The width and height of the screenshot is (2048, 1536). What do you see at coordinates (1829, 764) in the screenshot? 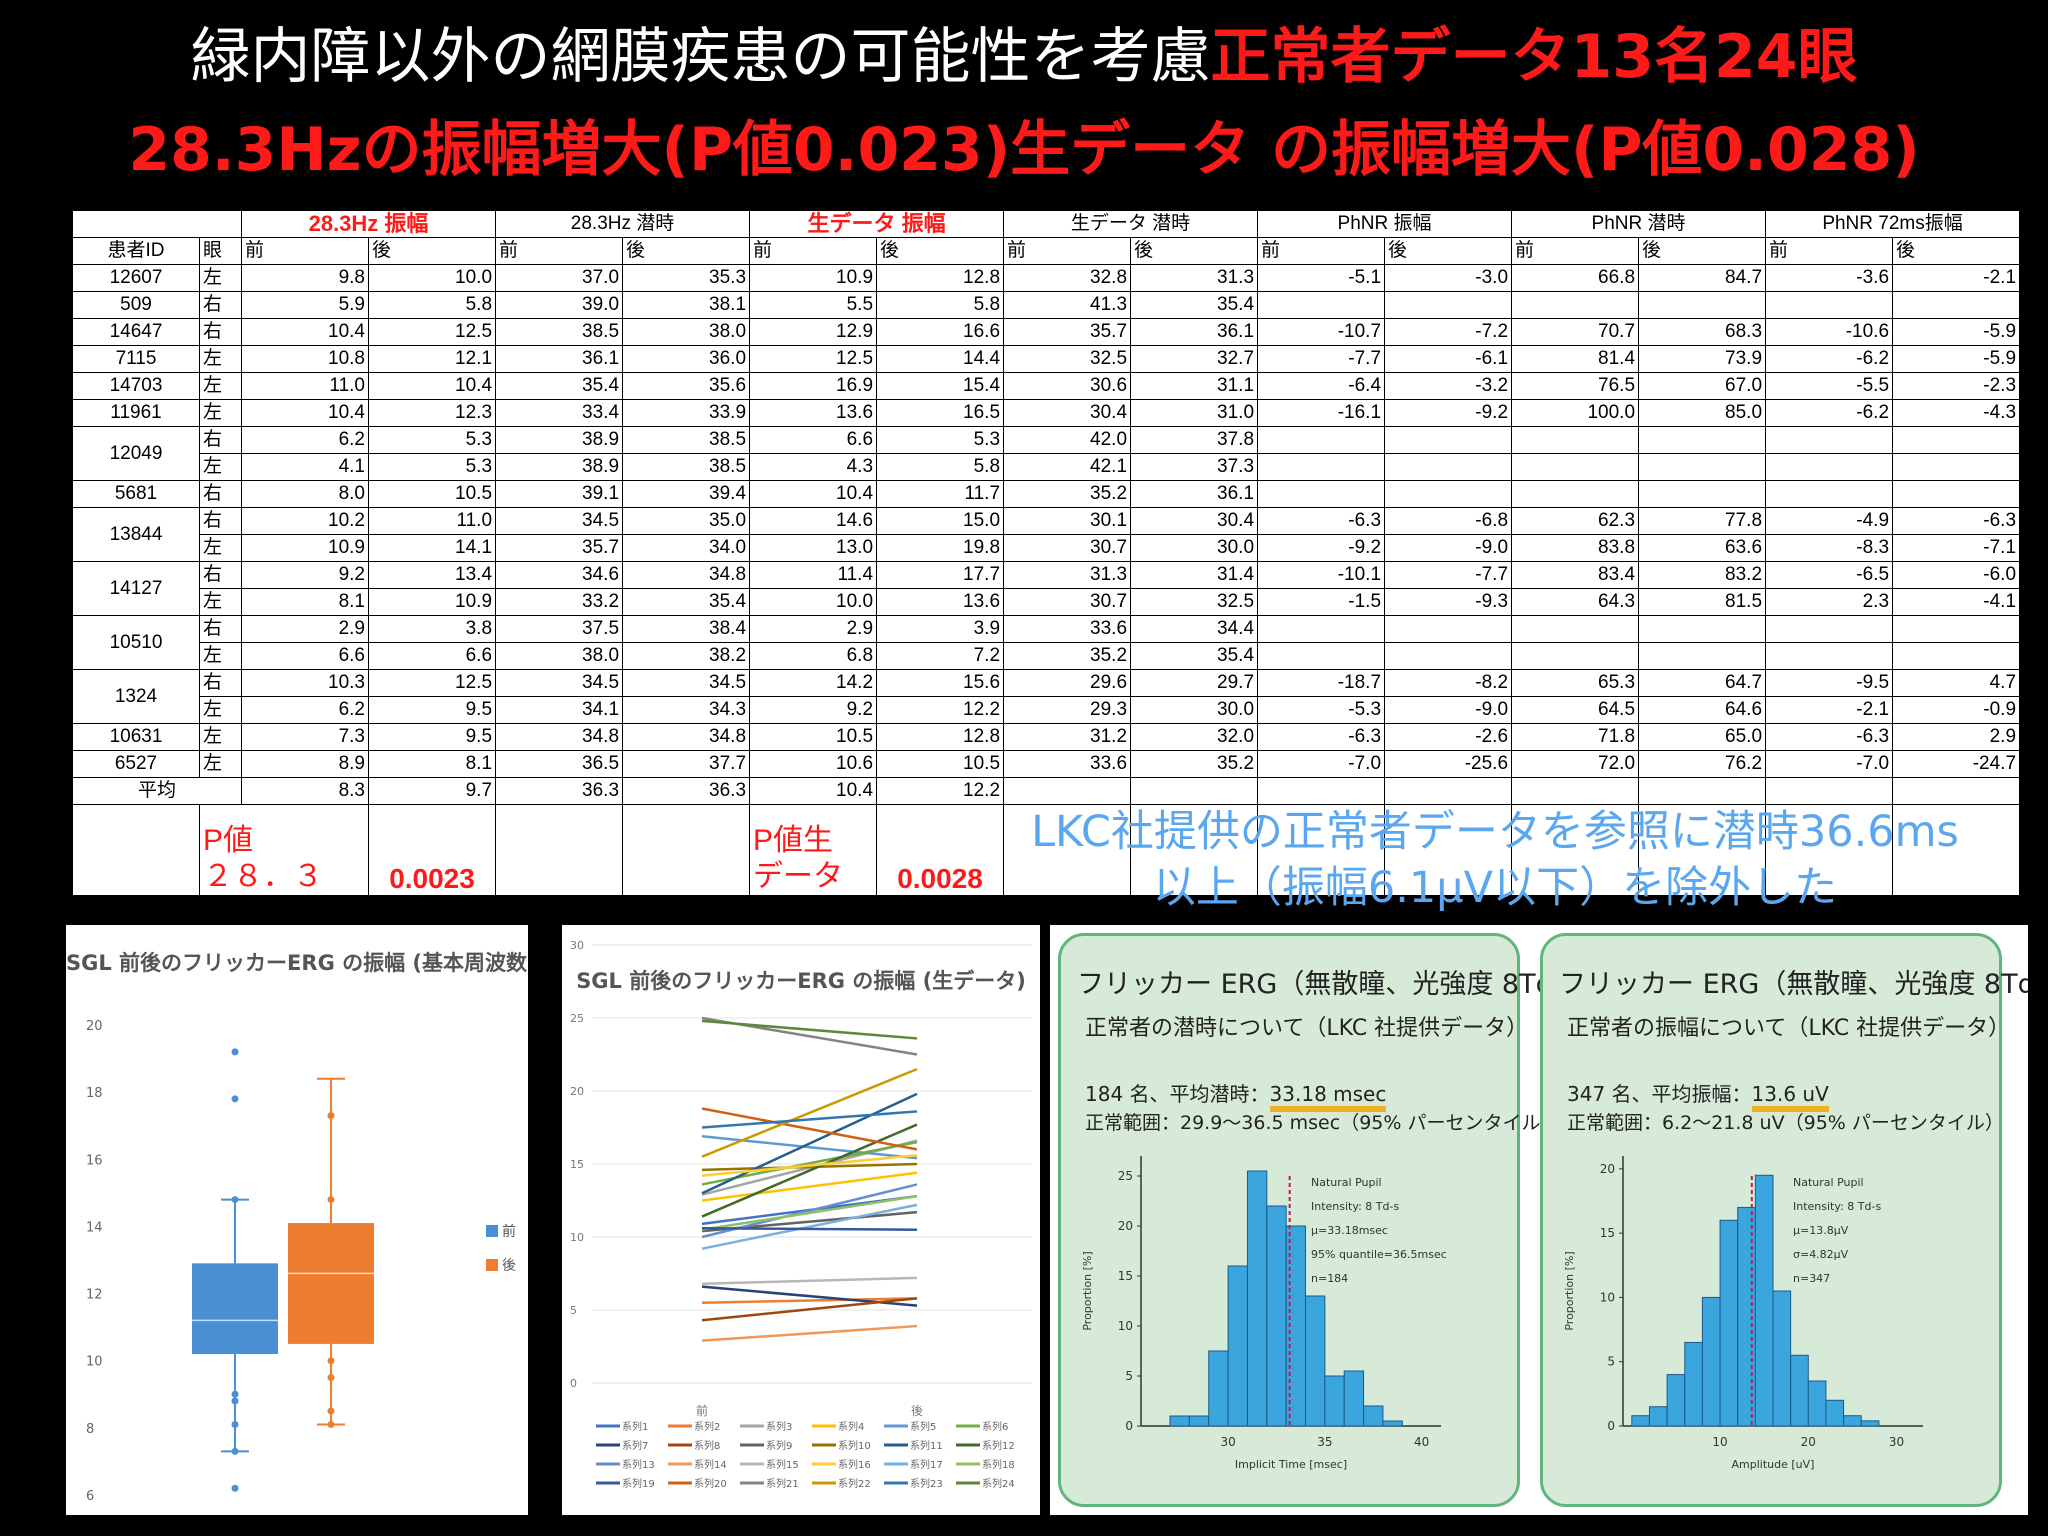
I see `value-cell: -7.0` at bounding box center [1829, 764].